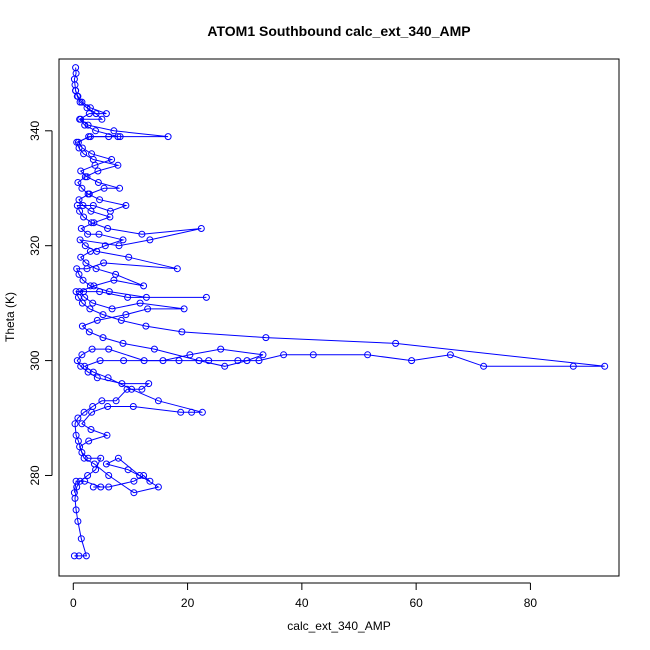  What do you see at coordinates (302, 603) in the screenshot?
I see `x-tick-label: 40` at bounding box center [302, 603].